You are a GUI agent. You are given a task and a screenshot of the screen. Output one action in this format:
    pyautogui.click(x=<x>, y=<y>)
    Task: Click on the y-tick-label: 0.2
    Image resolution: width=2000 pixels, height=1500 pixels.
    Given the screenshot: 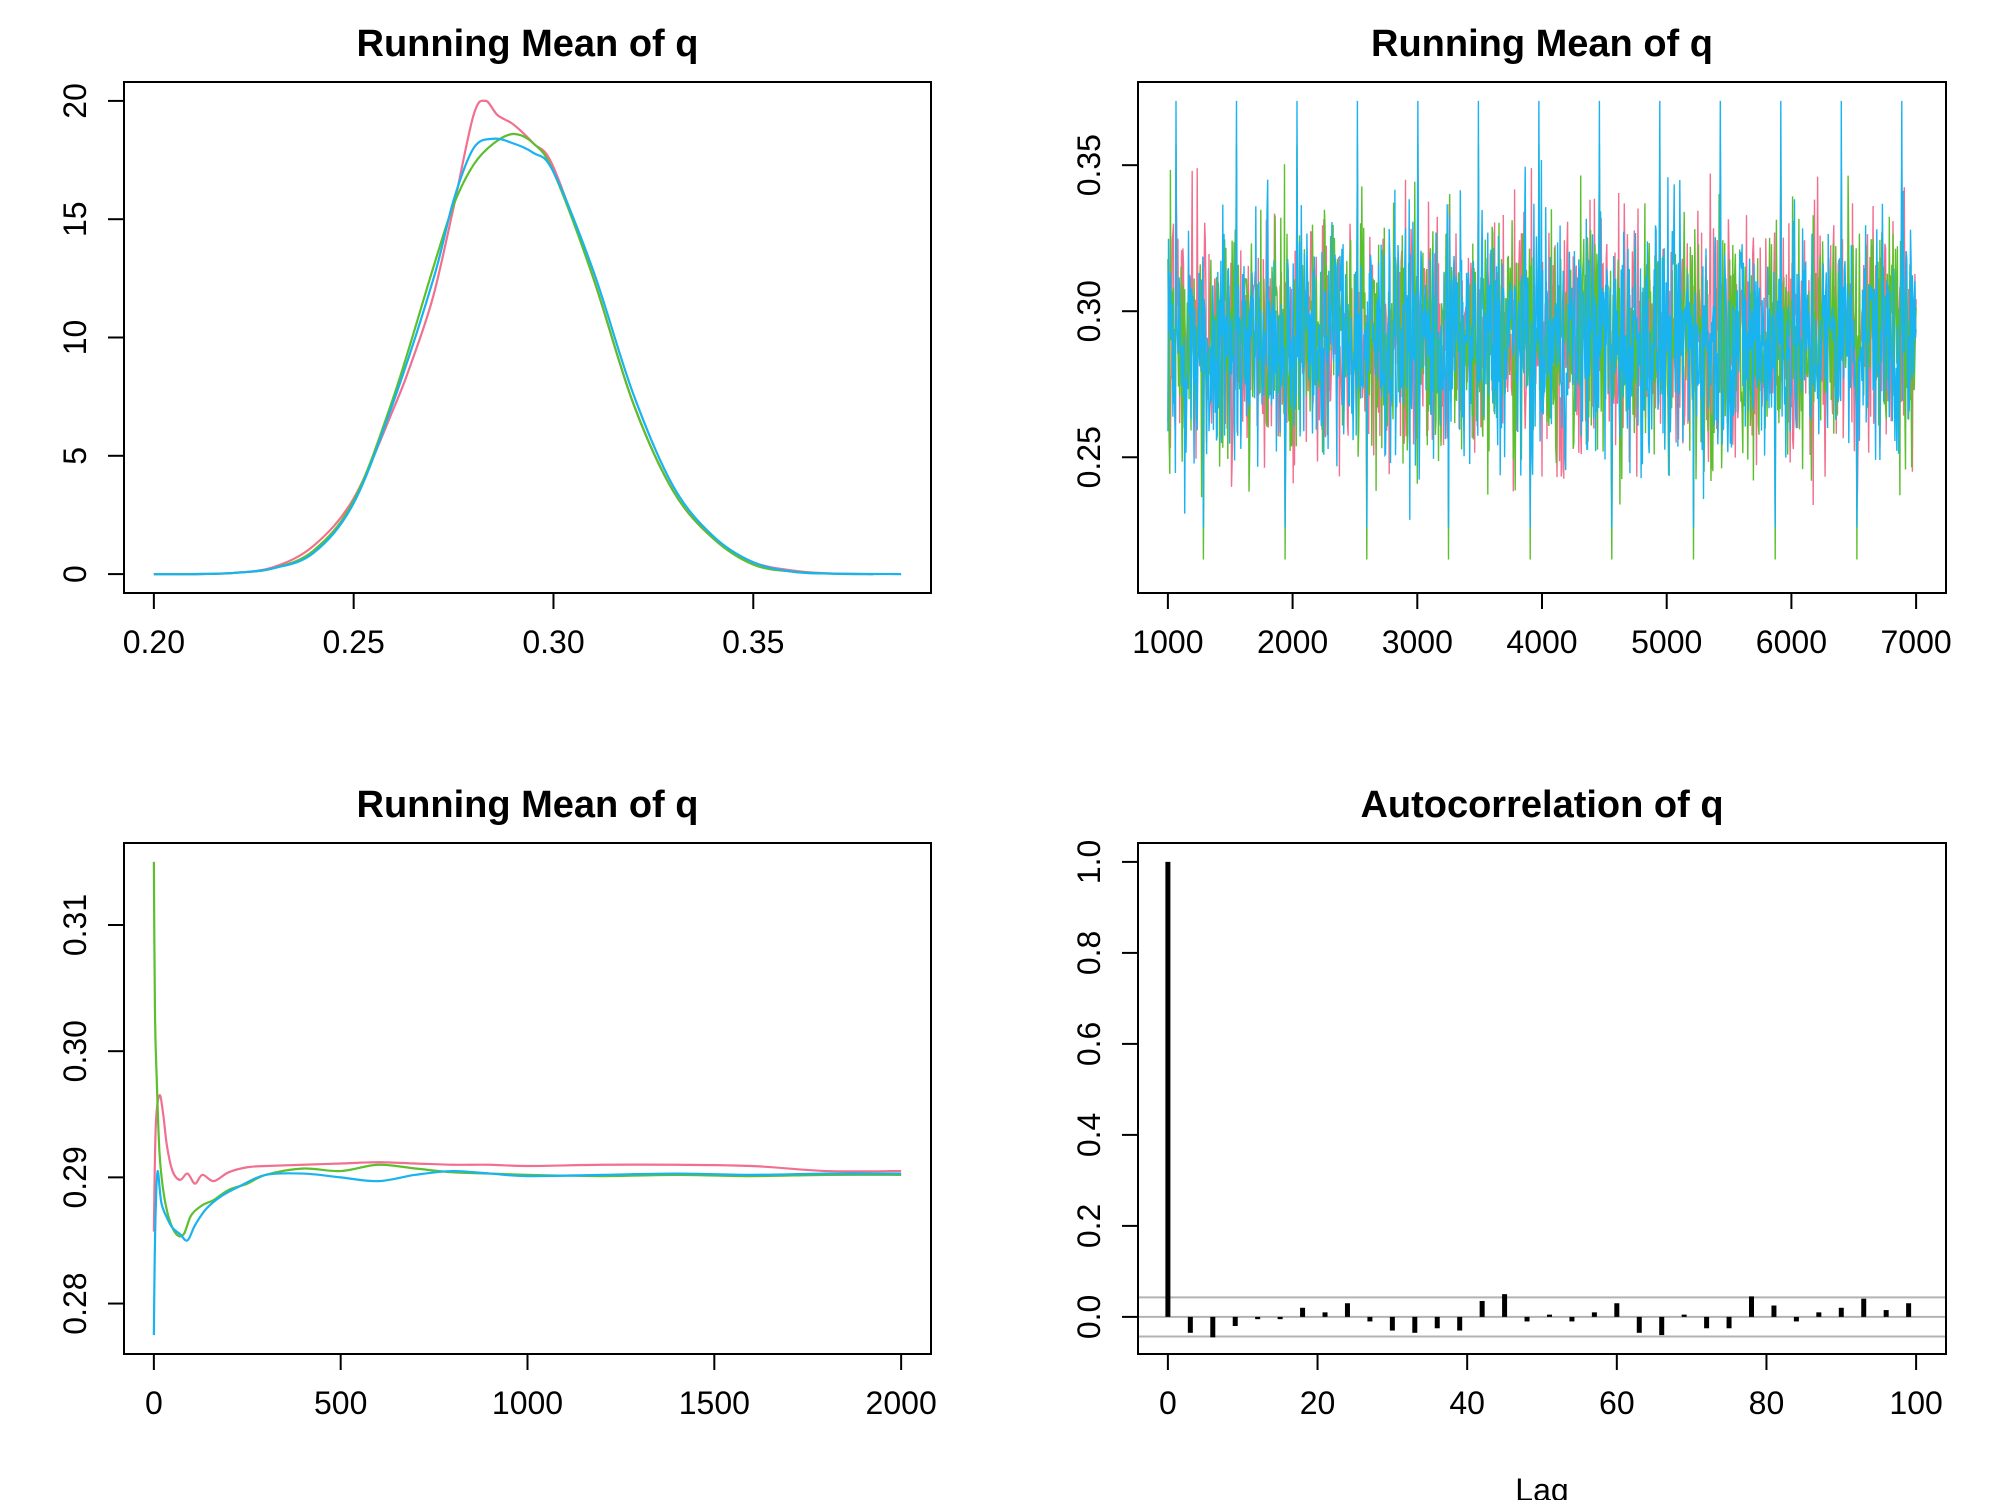 What is the action you would take?
    pyautogui.click(x=1089, y=1226)
    